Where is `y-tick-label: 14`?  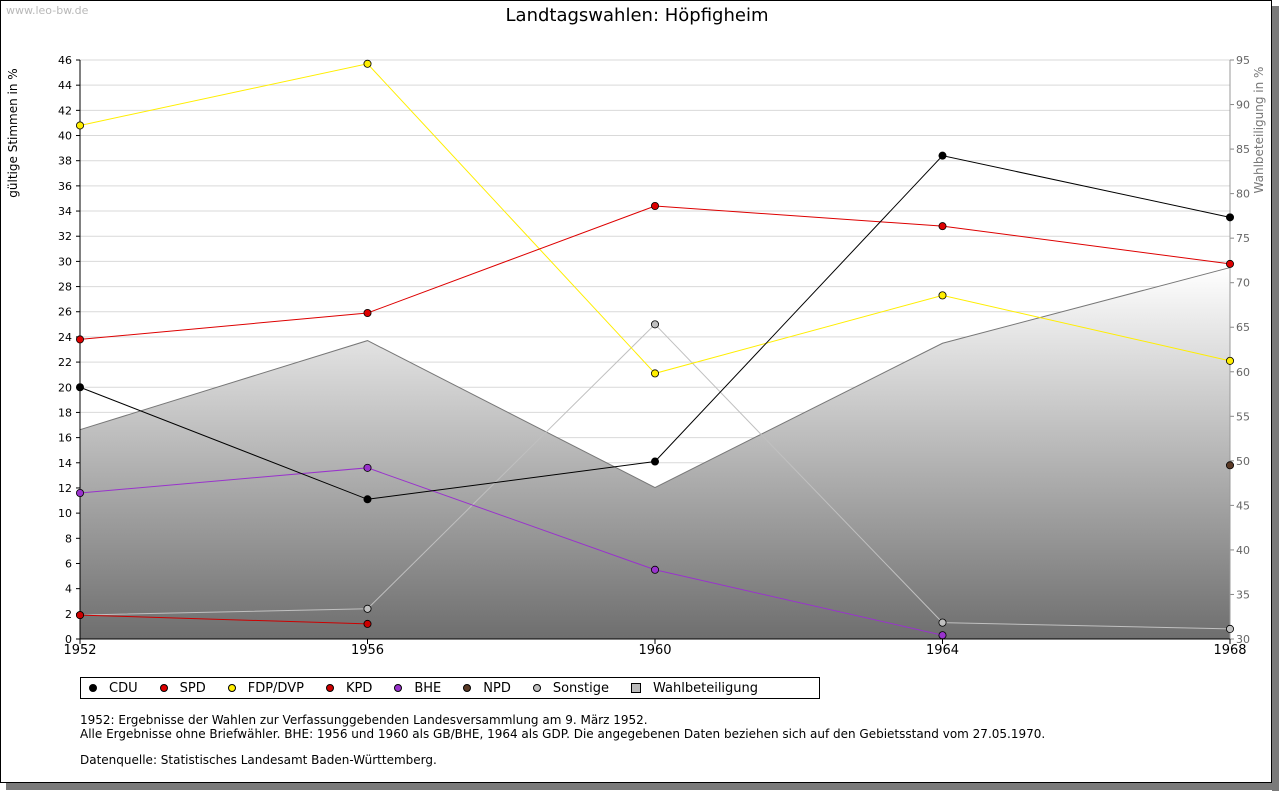 y-tick-label: 14 is located at coordinates (65, 463).